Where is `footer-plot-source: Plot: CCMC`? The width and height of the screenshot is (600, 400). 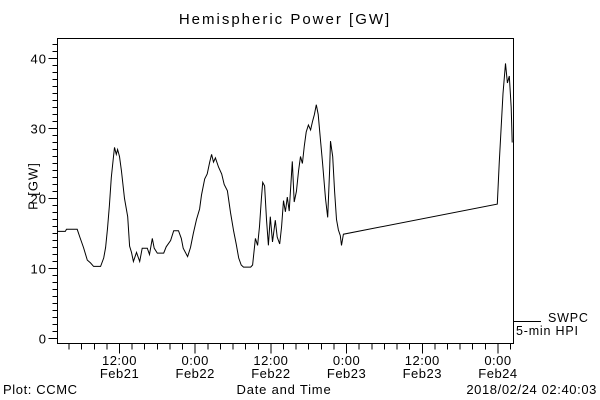 footer-plot-source: Plot: CCMC is located at coordinates (40, 389).